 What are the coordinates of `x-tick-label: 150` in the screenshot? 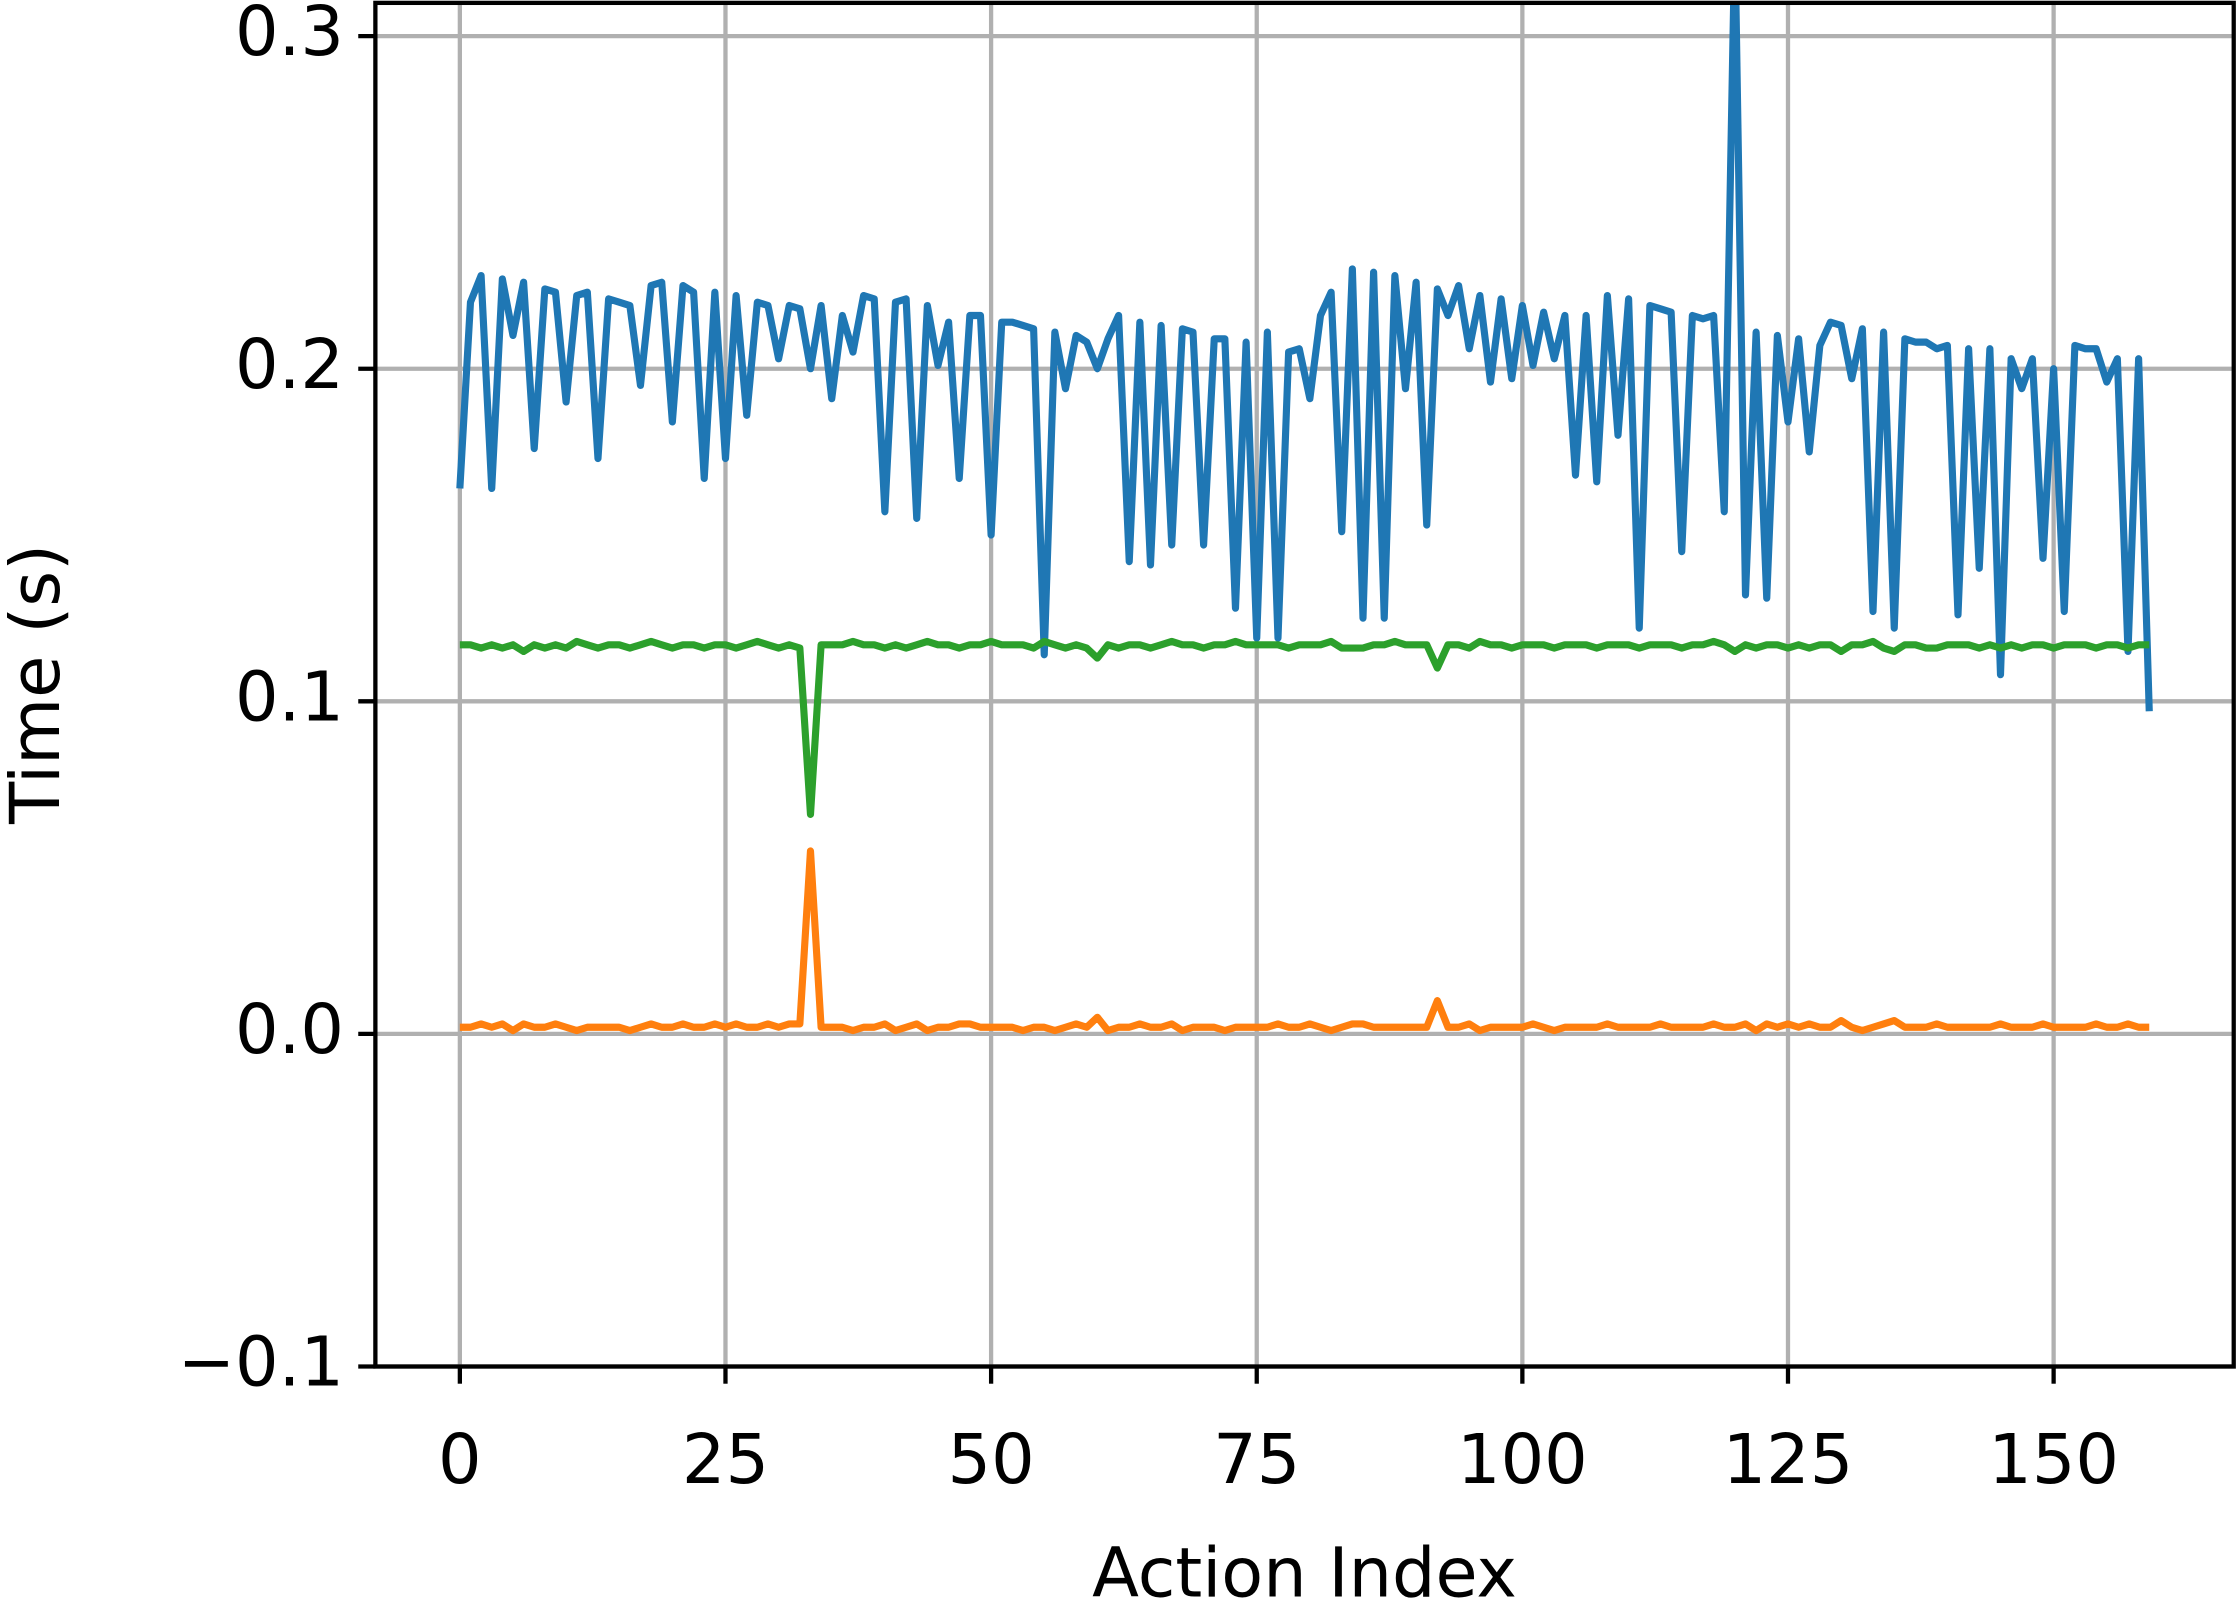 It's located at (2053, 1460).